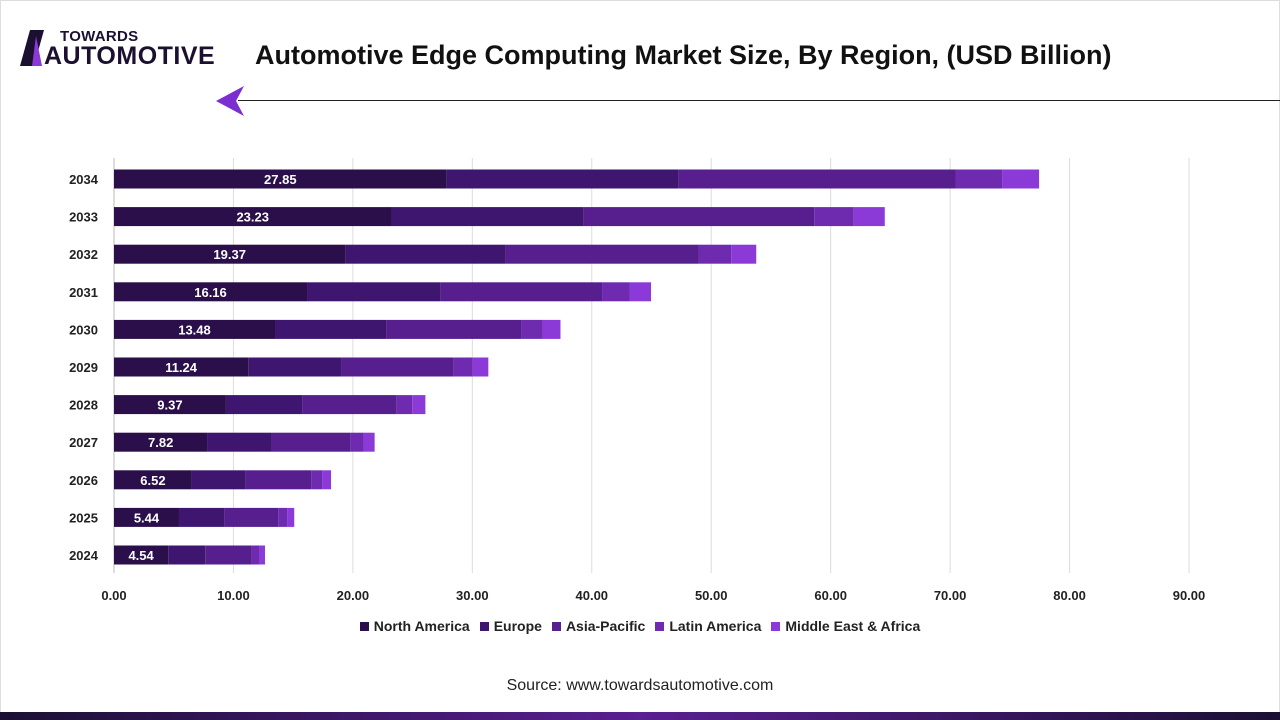 The height and width of the screenshot is (720, 1280). I want to click on legend-item: Latin America, so click(708, 626).